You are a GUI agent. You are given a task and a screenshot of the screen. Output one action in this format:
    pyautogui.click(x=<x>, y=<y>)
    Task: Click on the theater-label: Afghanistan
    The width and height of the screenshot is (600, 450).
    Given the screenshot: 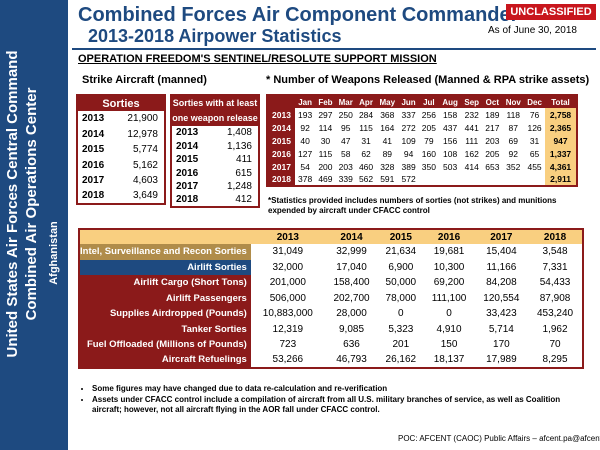 What is the action you would take?
    pyautogui.click(x=54, y=253)
    